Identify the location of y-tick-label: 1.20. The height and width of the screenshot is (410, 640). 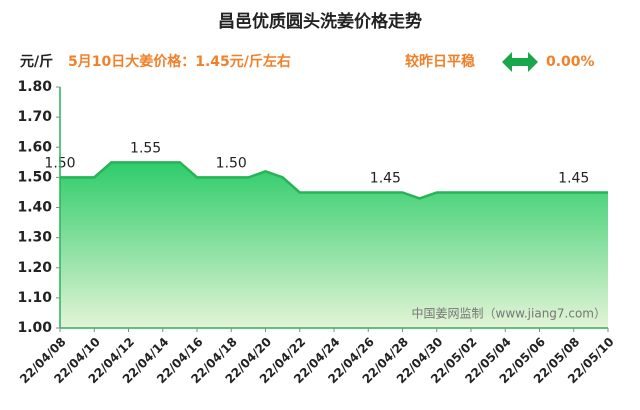
(34, 268).